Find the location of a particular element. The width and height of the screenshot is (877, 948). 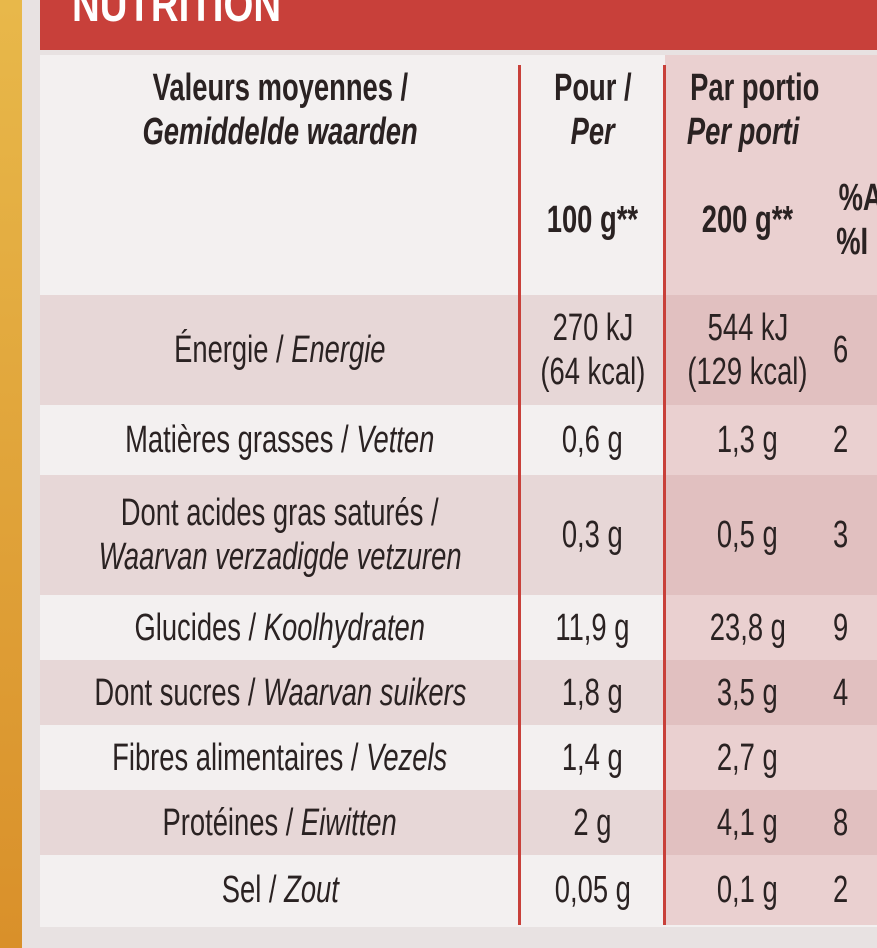

value-per-portion: 4,1 g is located at coordinates (747, 822).